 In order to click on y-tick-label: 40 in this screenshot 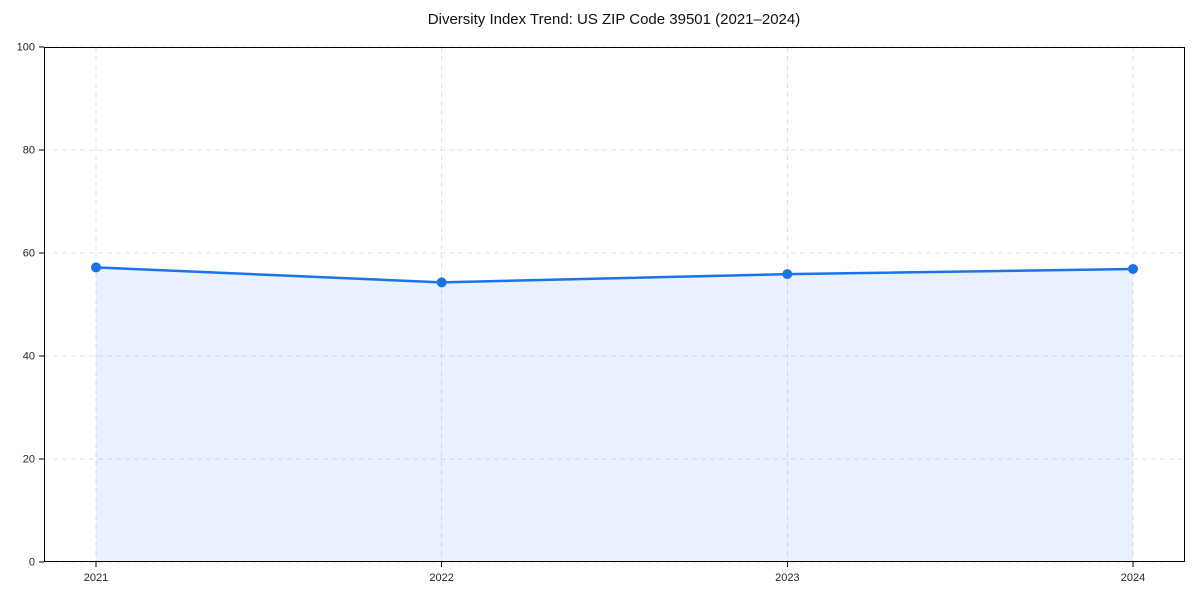, I will do `click(29, 357)`.